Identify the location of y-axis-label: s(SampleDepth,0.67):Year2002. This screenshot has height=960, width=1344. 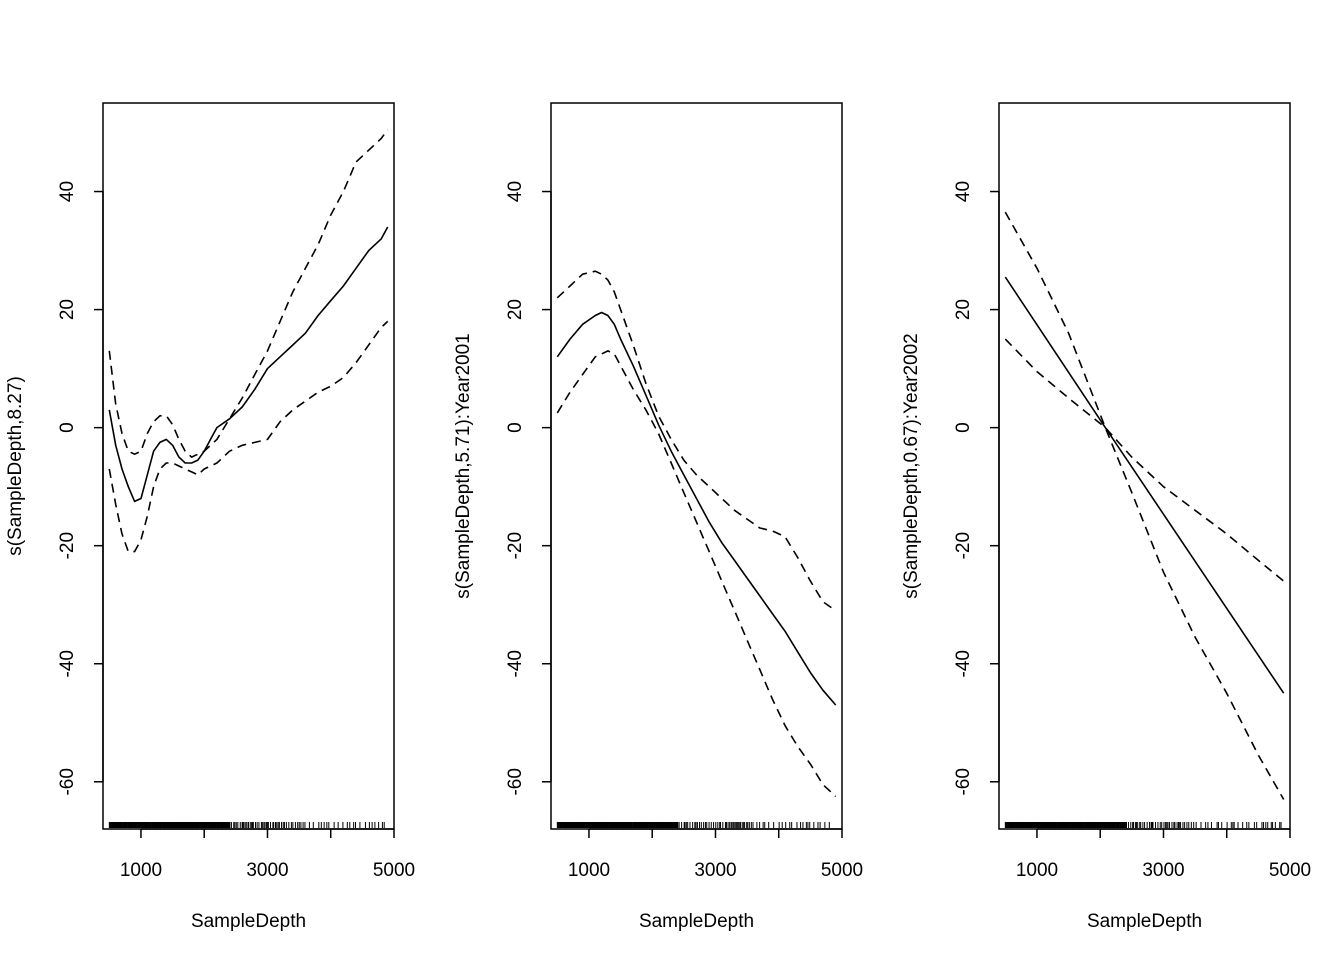
(911, 465).